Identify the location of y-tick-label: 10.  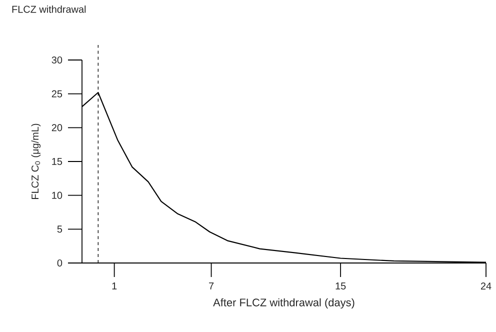
(57, 195).